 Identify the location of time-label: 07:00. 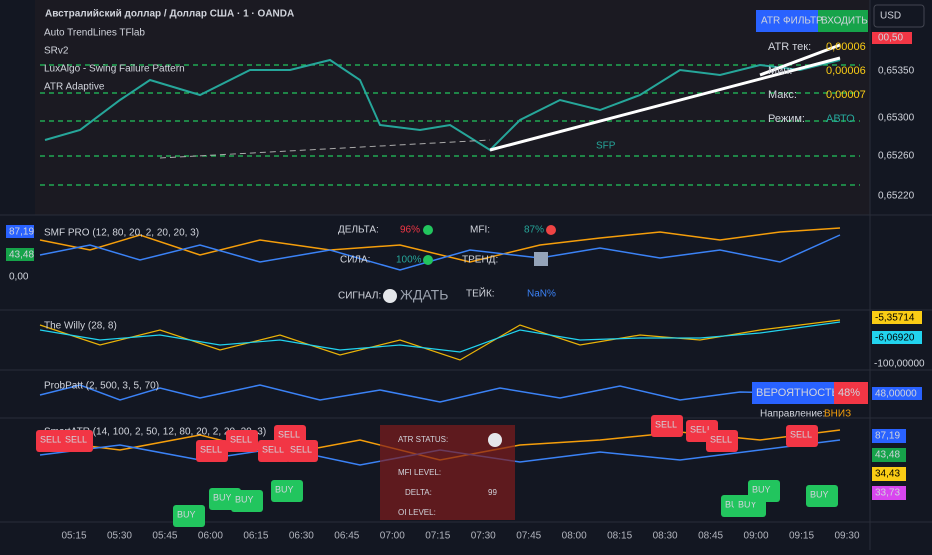
(392, 536).